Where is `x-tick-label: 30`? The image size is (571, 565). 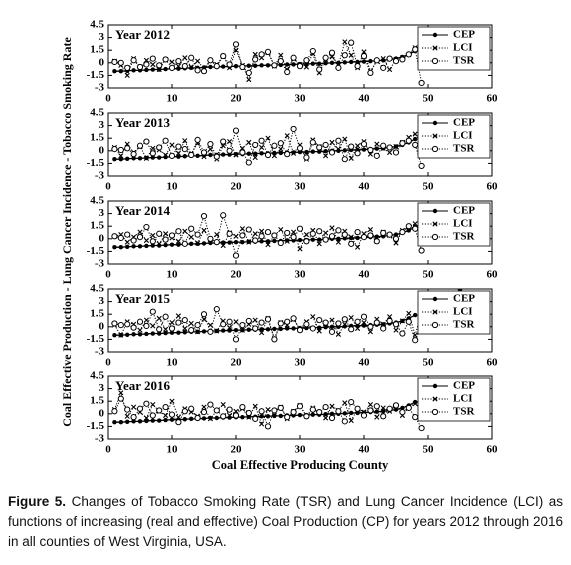 x-tick-label: 30 is located at coordinates (301, 450).